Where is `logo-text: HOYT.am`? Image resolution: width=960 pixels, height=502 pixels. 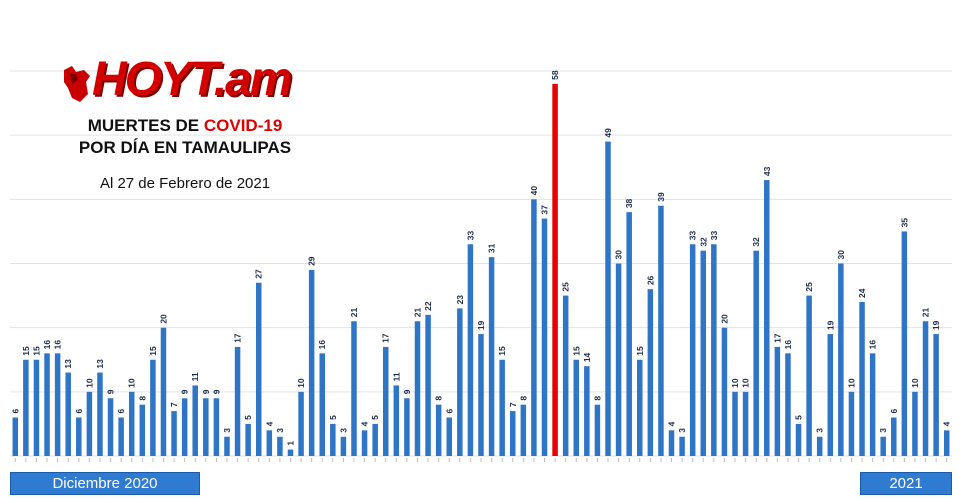 logo-text: HOYT.am is located at coordinates (192, 79).